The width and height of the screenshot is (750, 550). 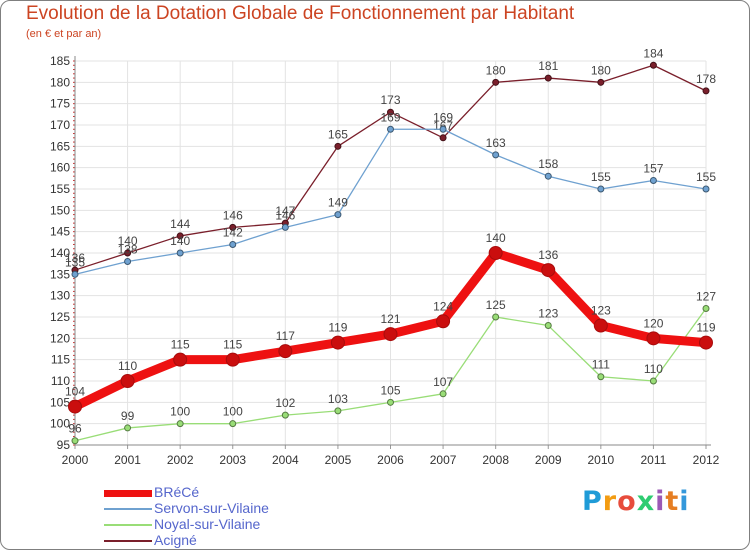 What do you see at coordinates (390, 100) in the screenshot?
I see `data-label-acign: 173` at bounding box center [390, 100].